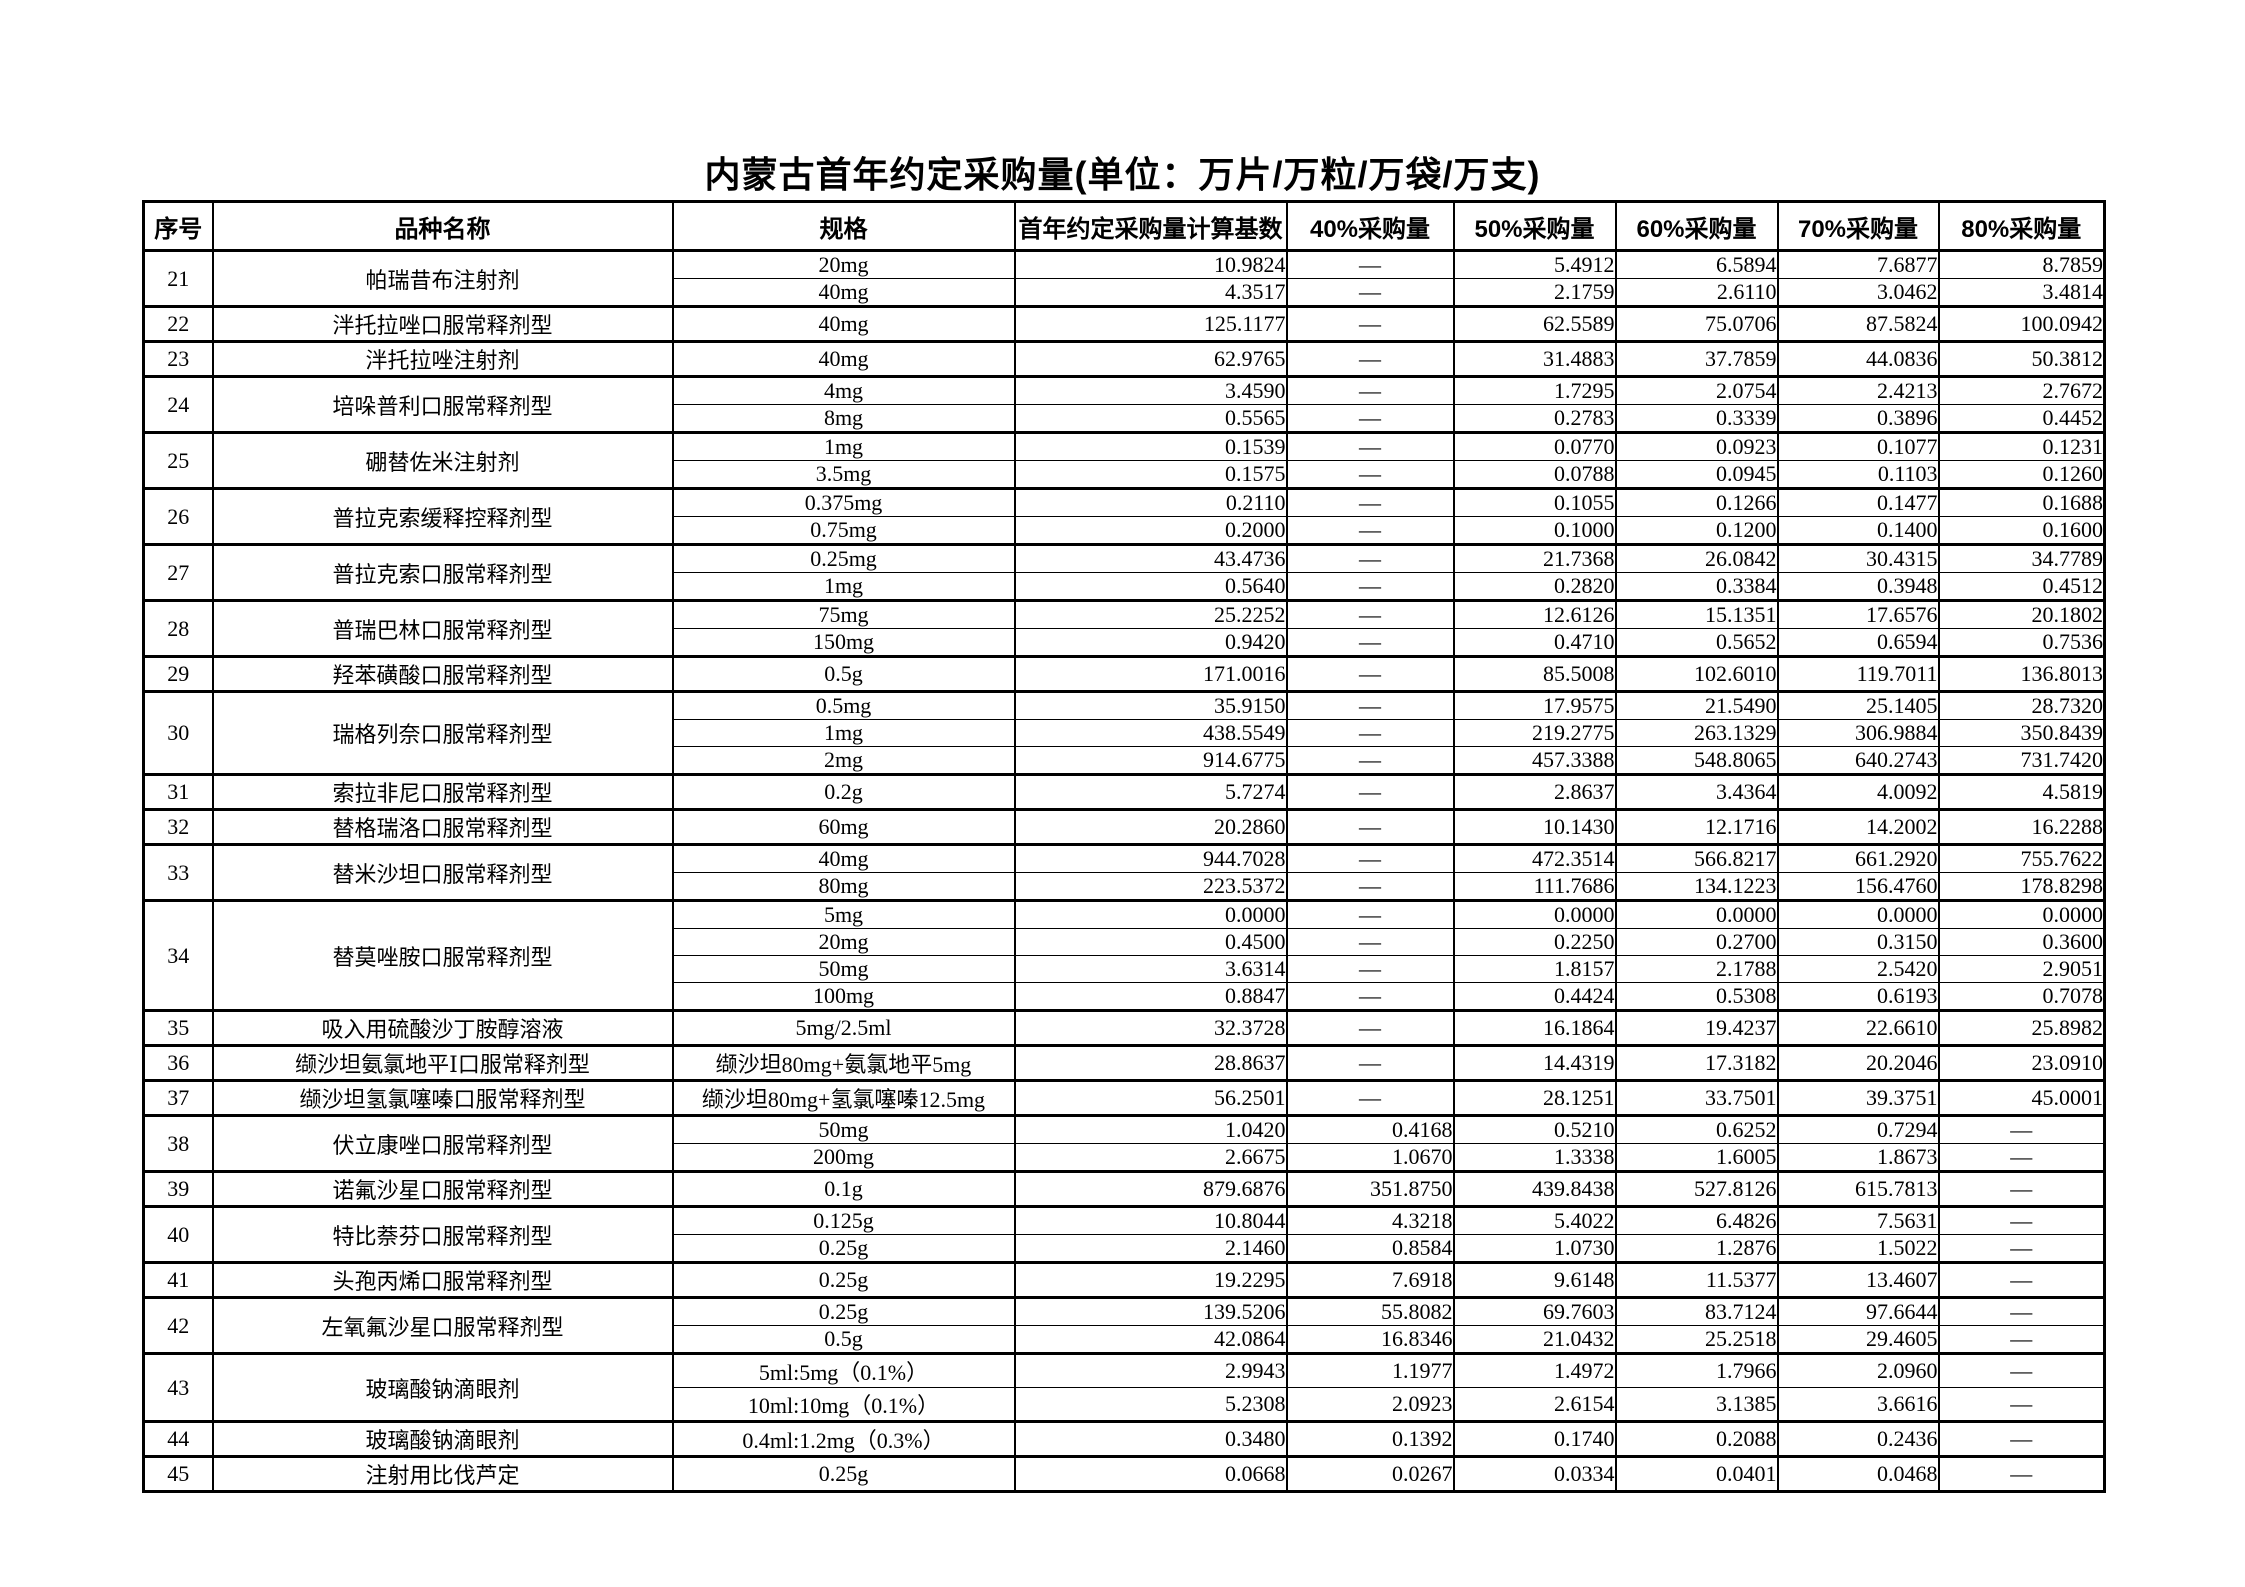 The width and height of the screenshot is (2245, 1587). What do you see at coordinates (843, 1157) in the screenshot?
I see `spec-cell: 200mg` at bounding box center [843, 1157].